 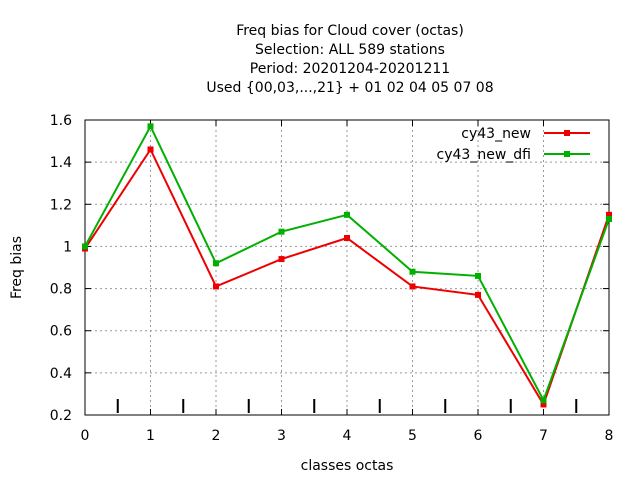 What do you see at coordinates (513, 144) in the screenshot?
I see `legend: cy43_new cy43_new_dfi` at bounding box center [513, 144].